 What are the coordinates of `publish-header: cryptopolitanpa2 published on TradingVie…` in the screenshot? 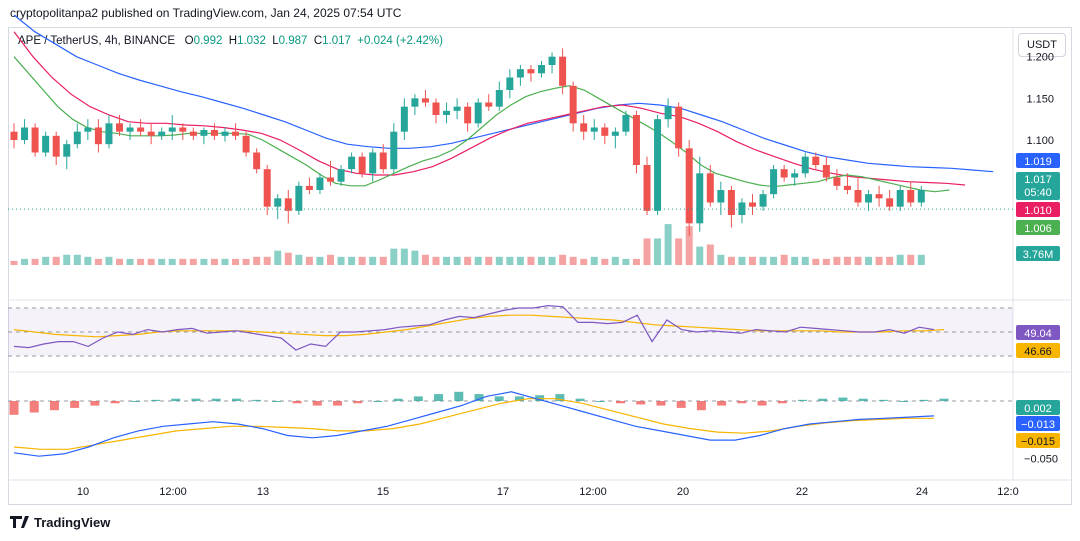 It's located at (206, 13).